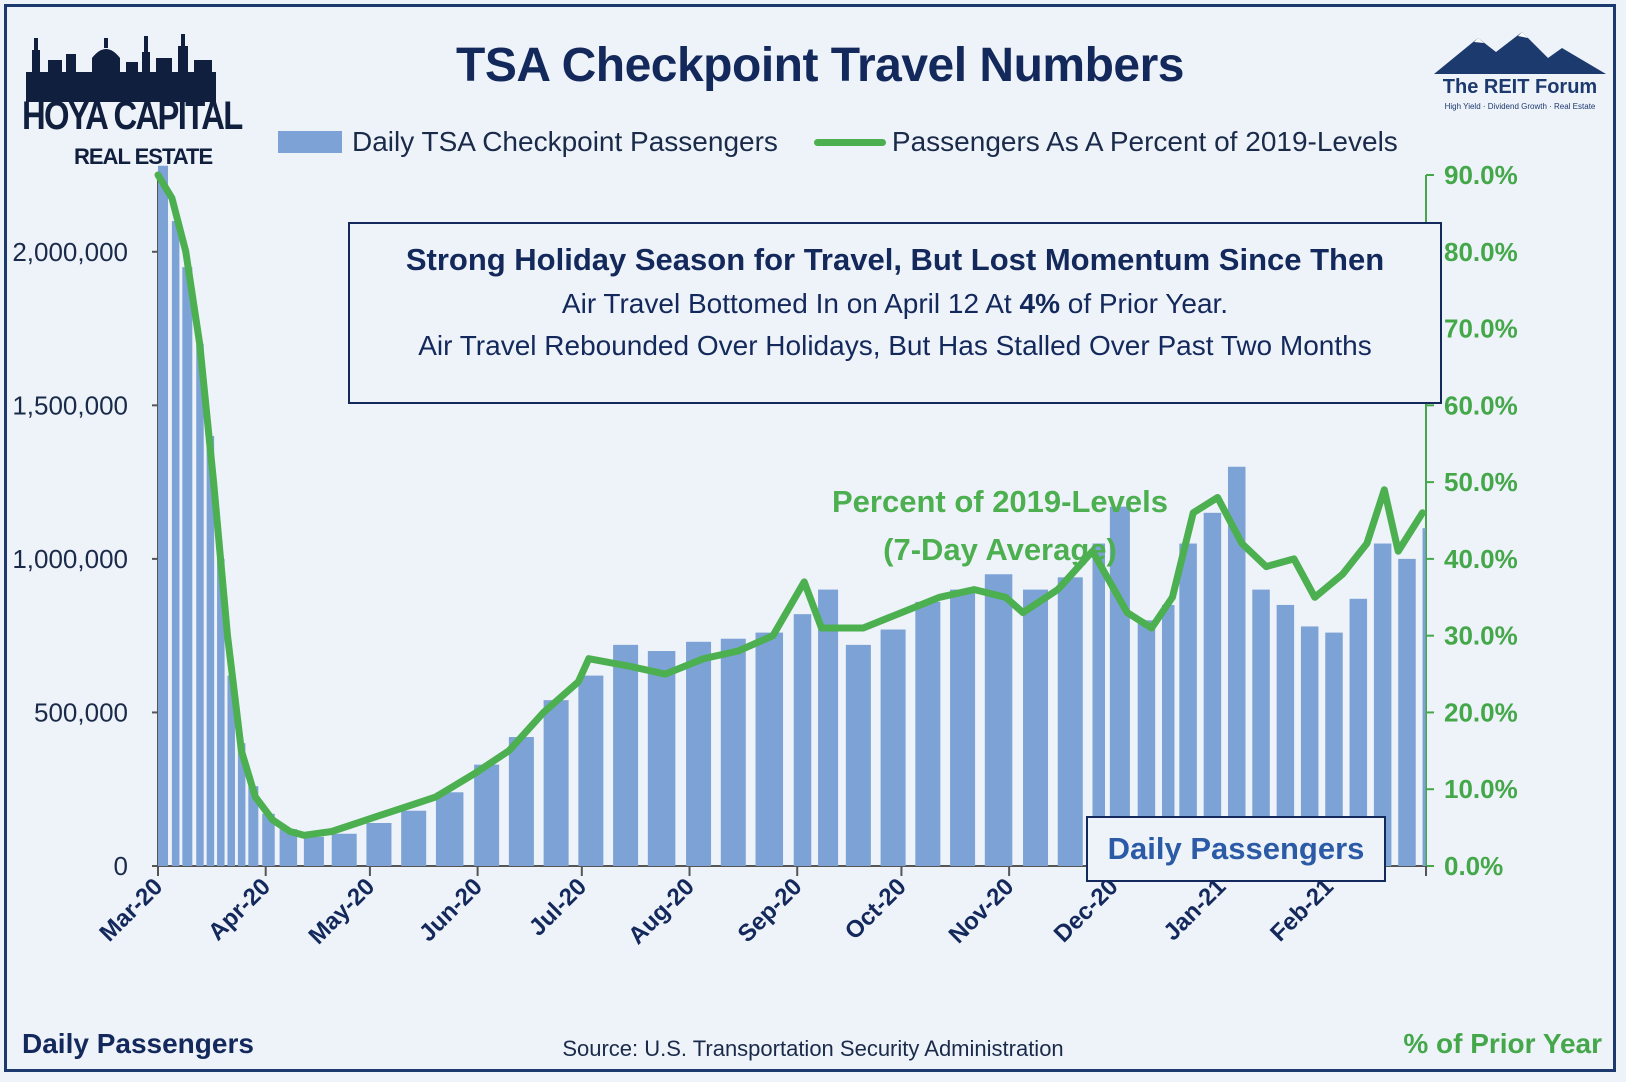 The height and width of the screenshot is (1082, 1626). I want to click on line-series-note-1: Percent of 2019-Levels, so click(999, 501).